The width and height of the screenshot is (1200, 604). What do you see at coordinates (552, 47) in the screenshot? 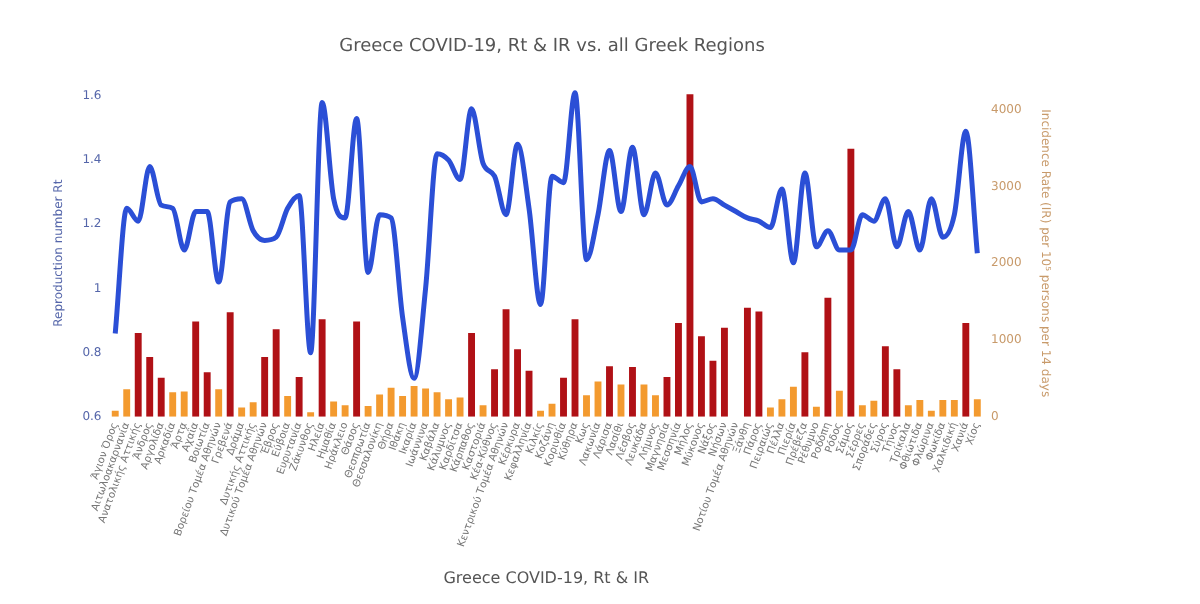
I see `chart-title: Greece COVID-19, Rt & IR vs. all Greek Regions` at bounding box center [552, 47].